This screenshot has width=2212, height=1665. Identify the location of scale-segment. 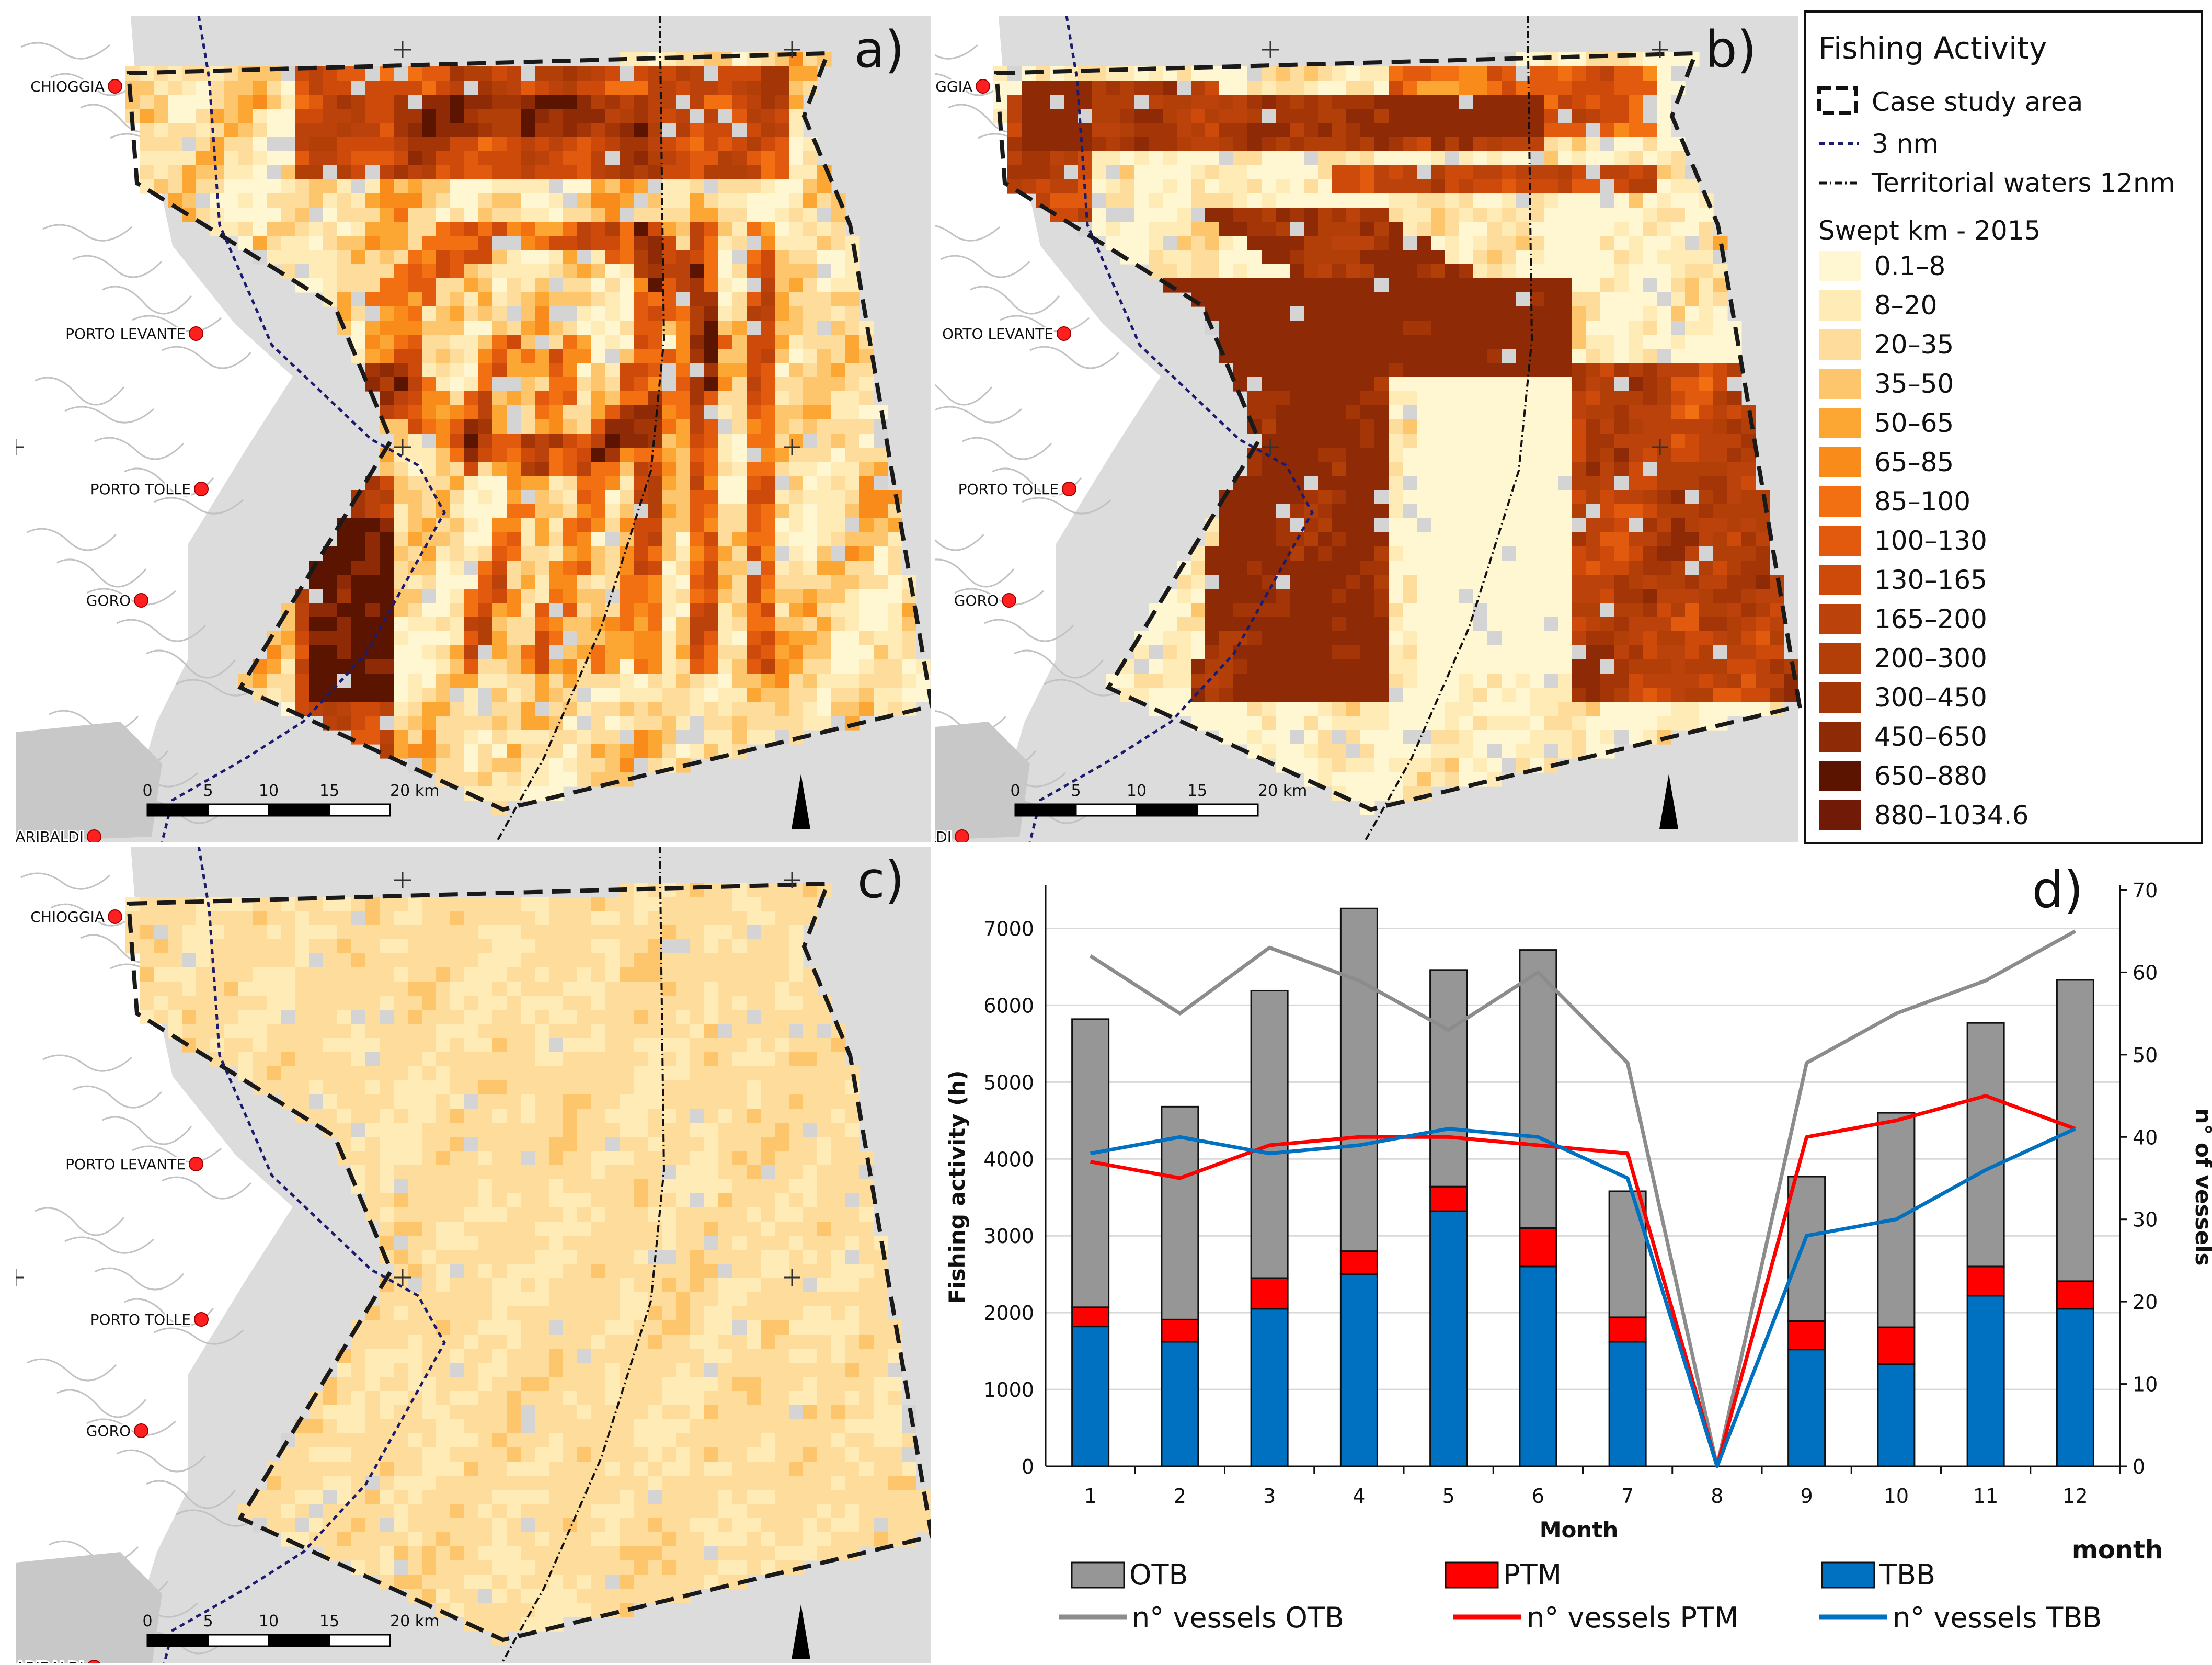
(1106, 810).